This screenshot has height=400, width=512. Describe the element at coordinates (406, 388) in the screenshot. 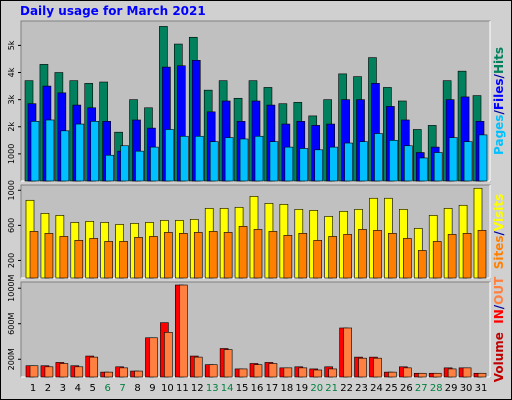

I see `x-tick-label: 26` at that location.